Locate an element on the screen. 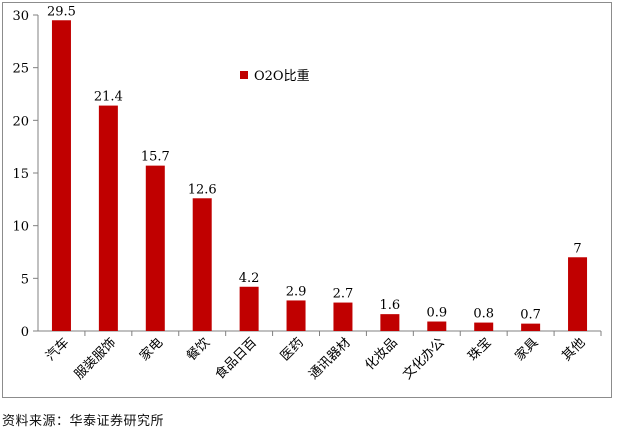  y-tick-label: 15 is located at coordinates (20, 174).